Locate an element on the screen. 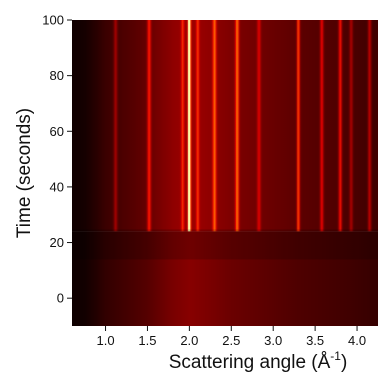 This screenshot has height=374, width=383. y-tick-label: 20 is located at coordinates (57, 242).